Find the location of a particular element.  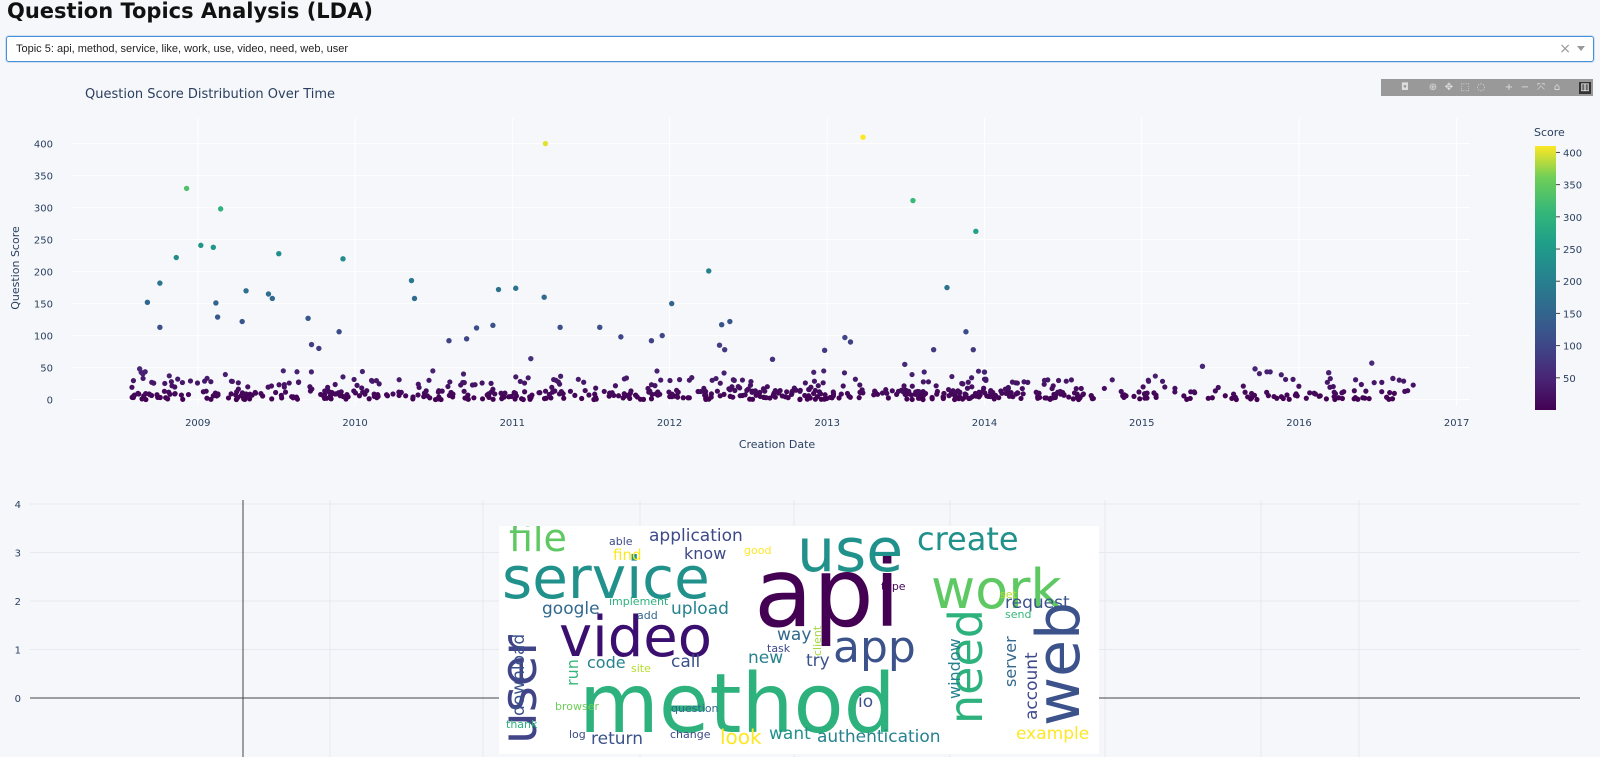

wordcloud-word: change is located at coordinates (690, 734).